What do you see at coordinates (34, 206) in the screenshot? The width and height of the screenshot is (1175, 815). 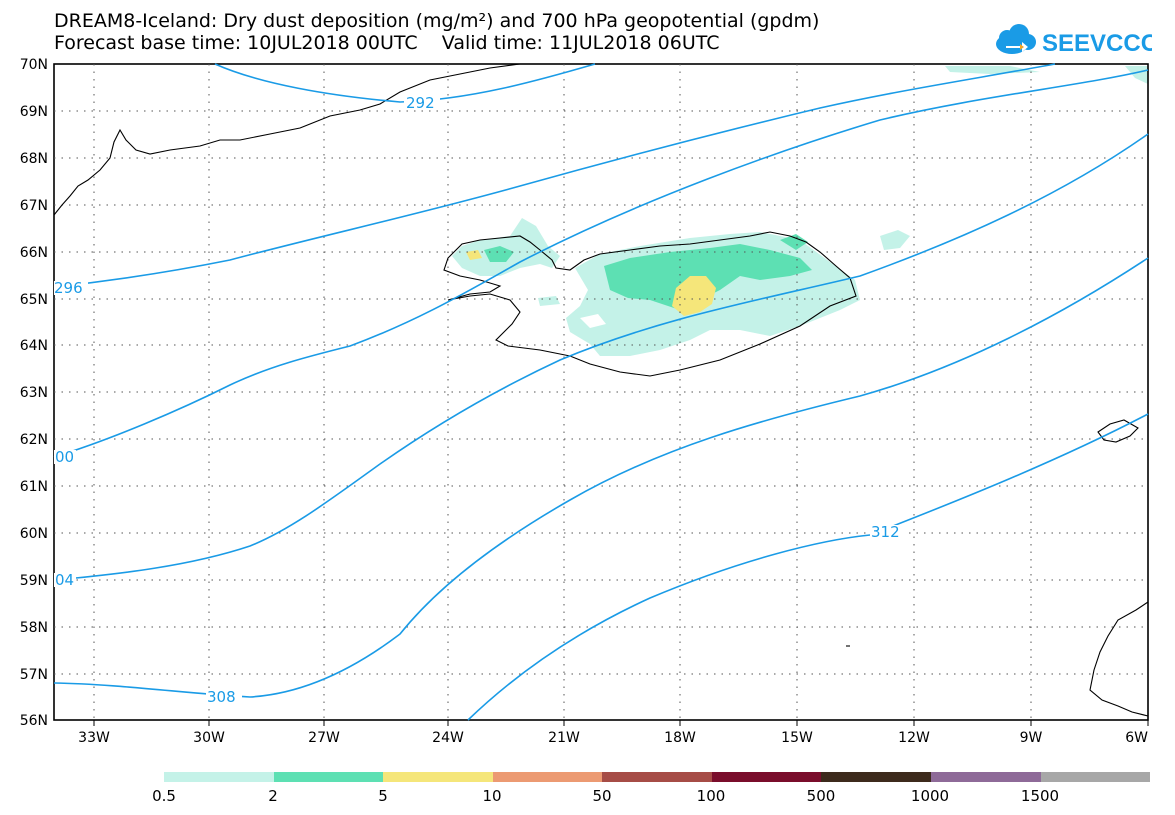 I see `lat-label: 67N` at bounding box center [34, 206].